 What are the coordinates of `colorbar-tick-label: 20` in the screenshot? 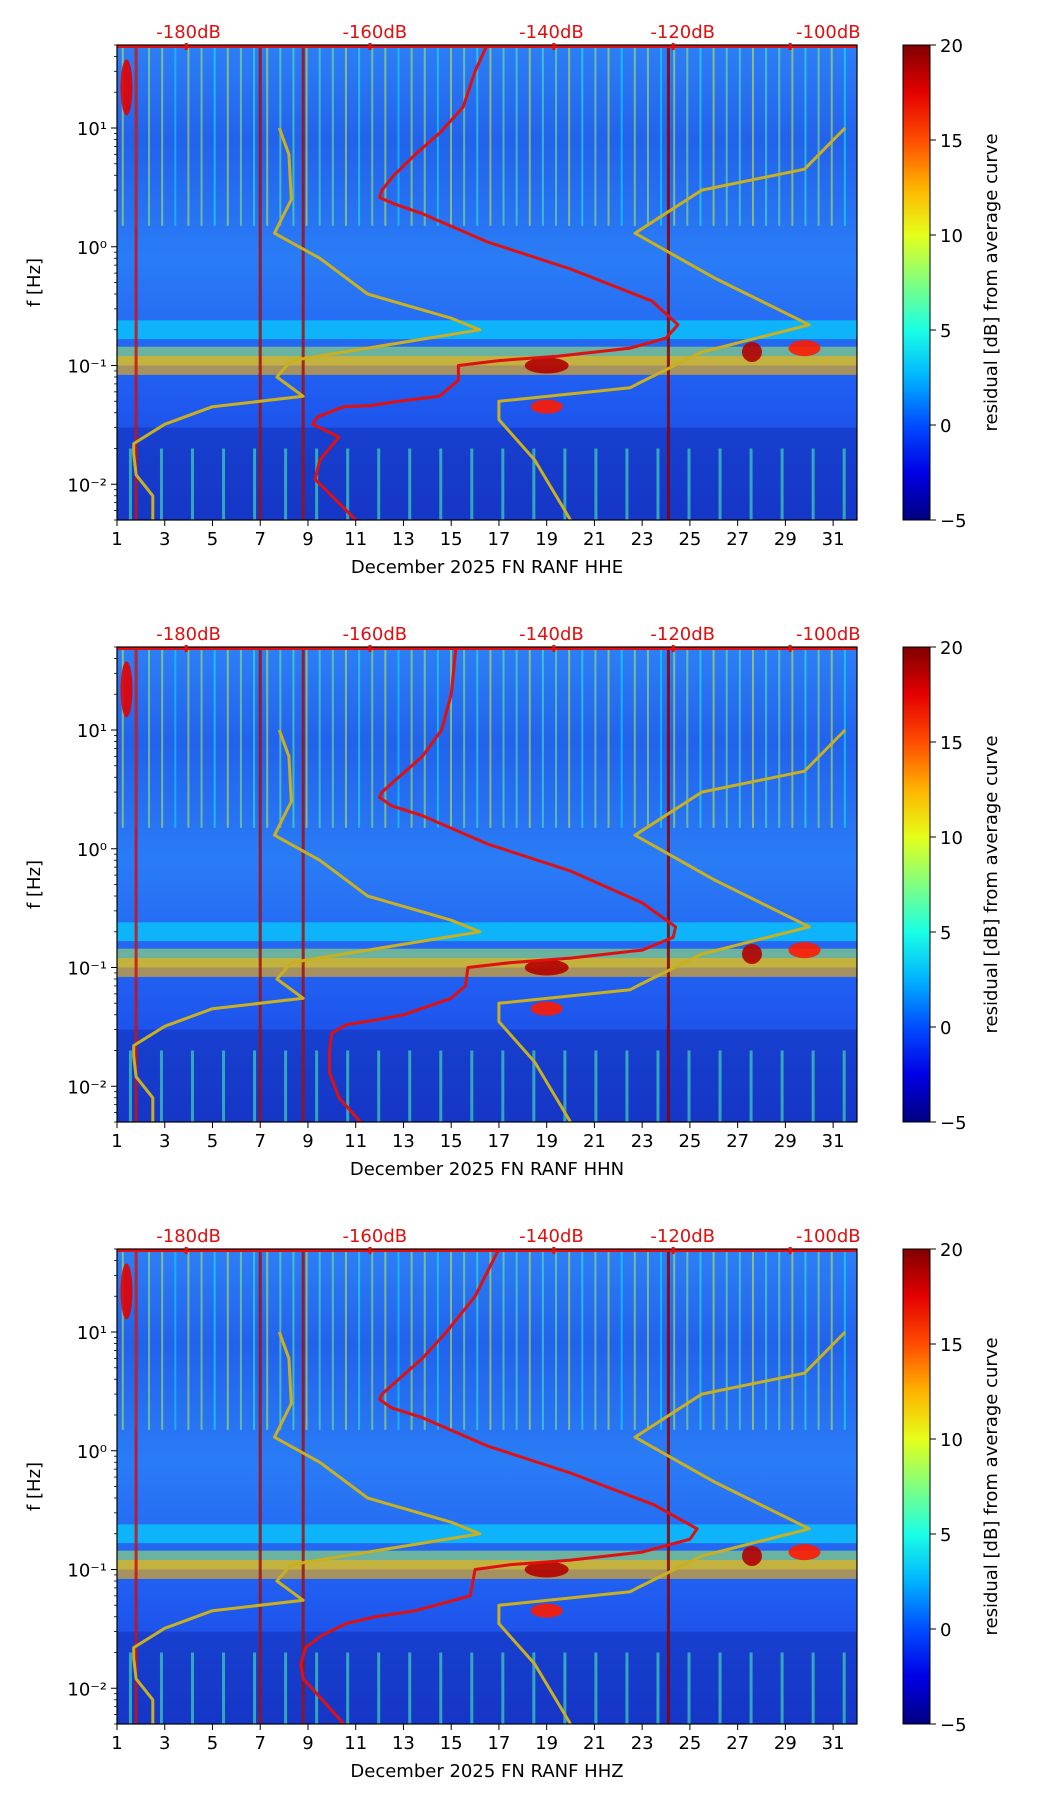 It's located at (951, 1250).